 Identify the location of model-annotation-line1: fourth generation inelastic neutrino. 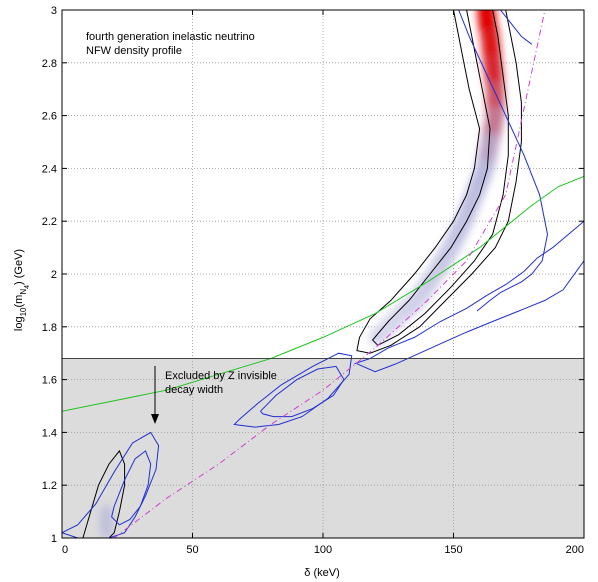
(170, 37).